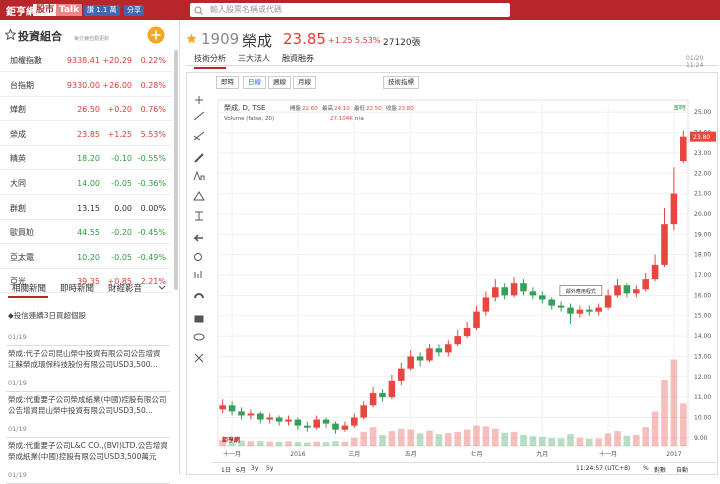 This screenshot has width=720, height=484. What do you see at coordinates (26, 60) in the screenshot?
I see `stock-name: 加權指數` at bounding box center [26, 60].